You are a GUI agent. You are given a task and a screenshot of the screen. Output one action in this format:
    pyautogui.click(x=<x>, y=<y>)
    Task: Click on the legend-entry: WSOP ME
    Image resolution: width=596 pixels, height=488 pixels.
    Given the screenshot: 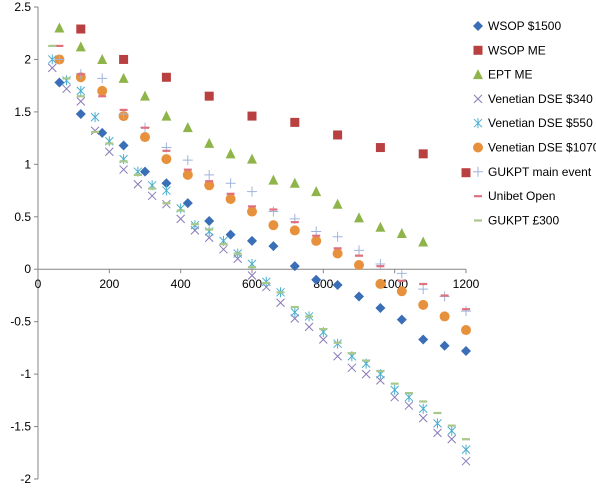 What is the action you would take?
    pyautogui.click(x=509, y=50)
    